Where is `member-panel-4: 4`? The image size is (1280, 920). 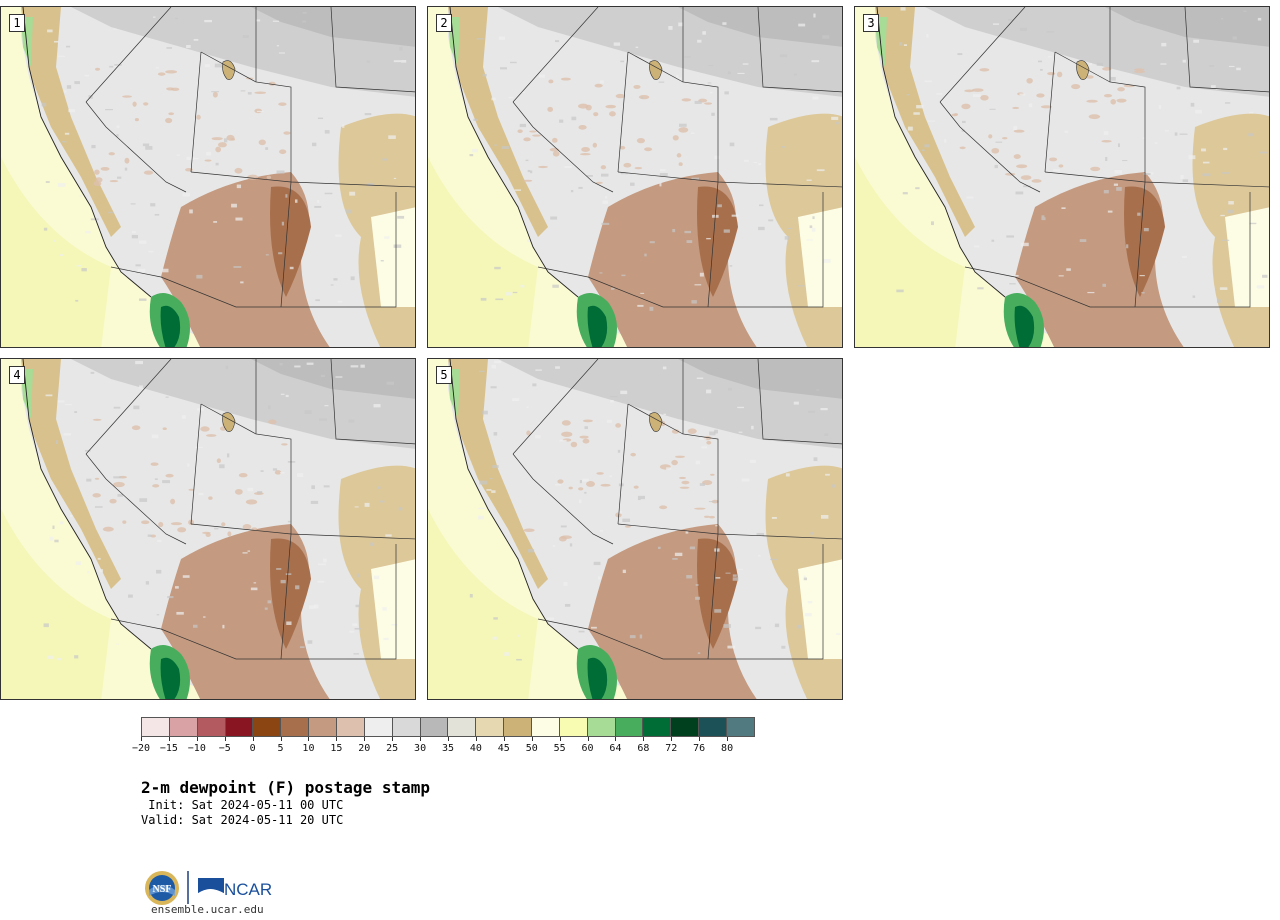
member-panel-4: 4 is located at coordinates (208, 529).